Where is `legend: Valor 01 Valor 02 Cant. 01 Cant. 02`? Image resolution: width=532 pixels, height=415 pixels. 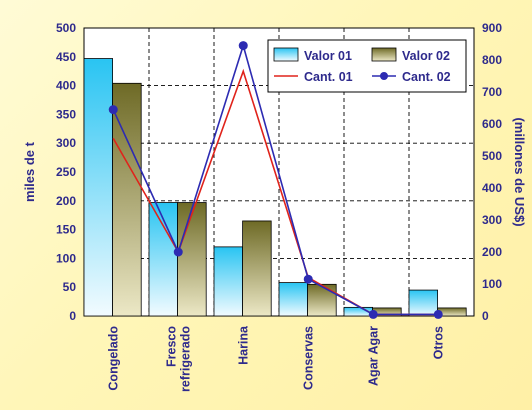 legend: Valor 01 Valor 02 Cant. 01 Cant. 02 is located at coordinates (367, 66).